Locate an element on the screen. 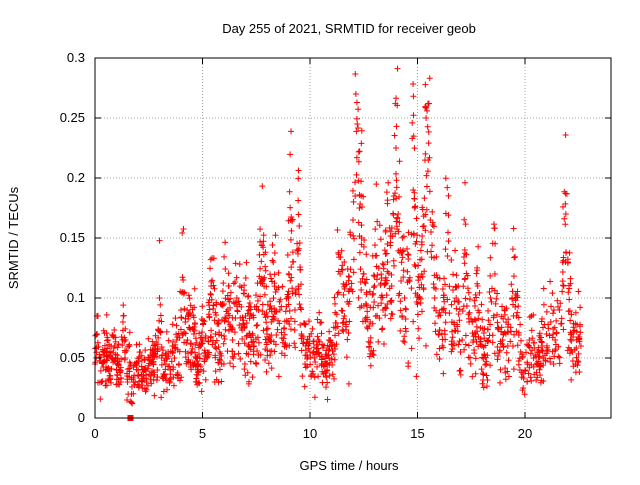 This screenshot has width=640, height=485. y-tick-label: 0.25 is located at coordinates (72, 117).